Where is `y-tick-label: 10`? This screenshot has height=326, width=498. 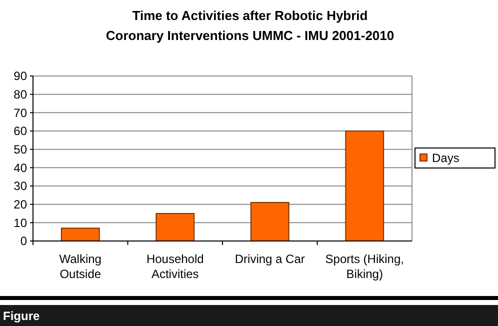
y-tick-label: 10 is located at coordinates (21, 223).